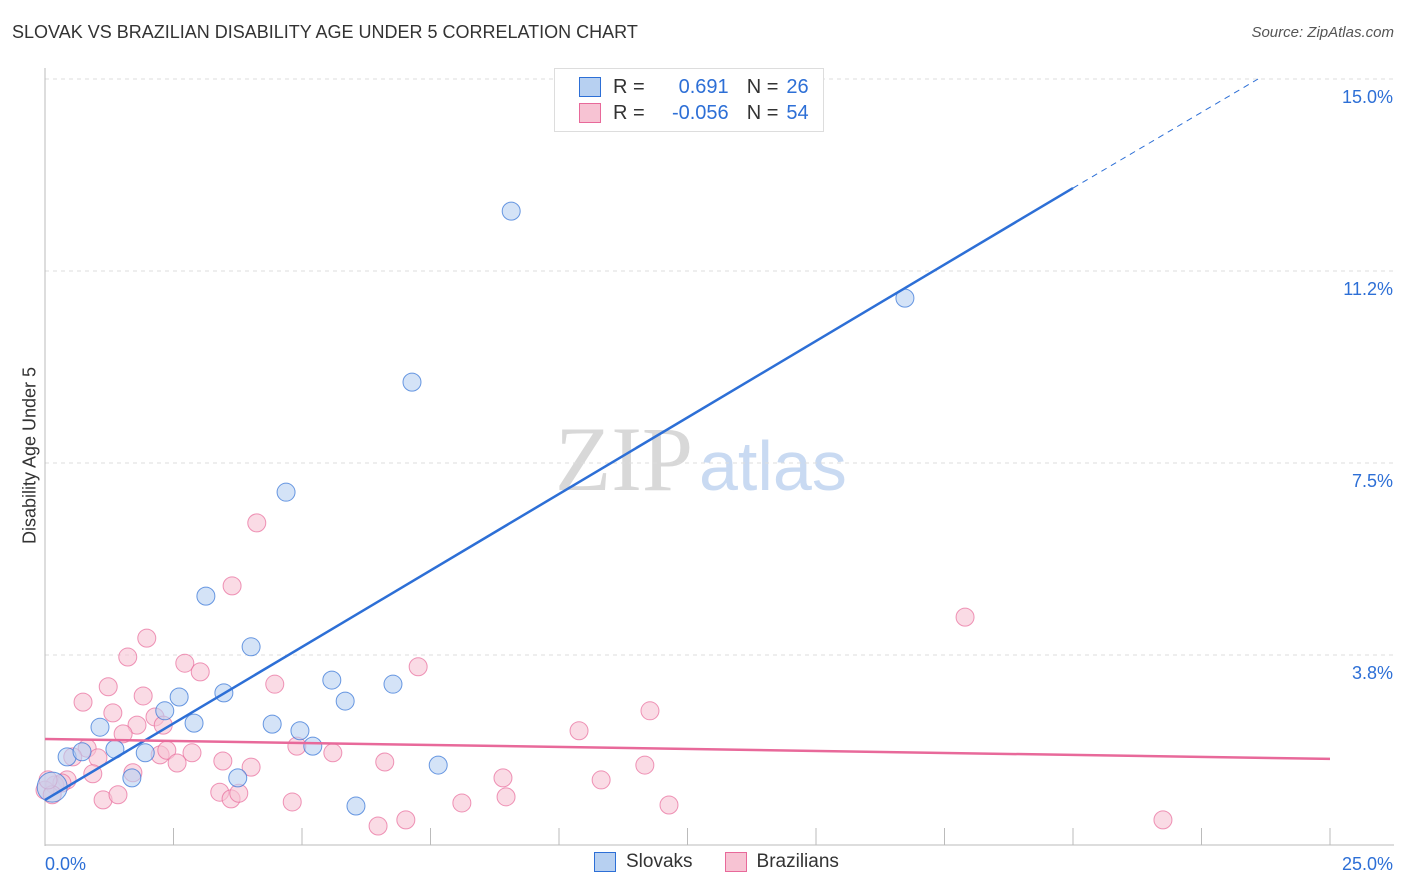  Describe the element at coordinates (1372, 481) in the screenshot. I see `y-tick-label: 7.5%` at that location.